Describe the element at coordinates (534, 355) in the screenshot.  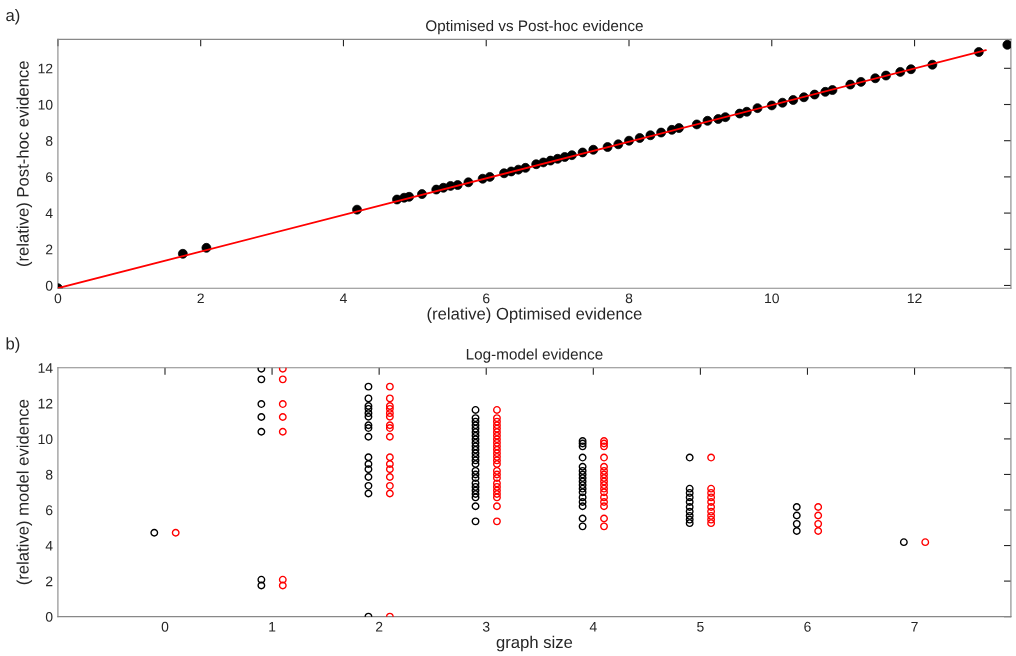
I see `chart-title: Log-model evidence` at that location.